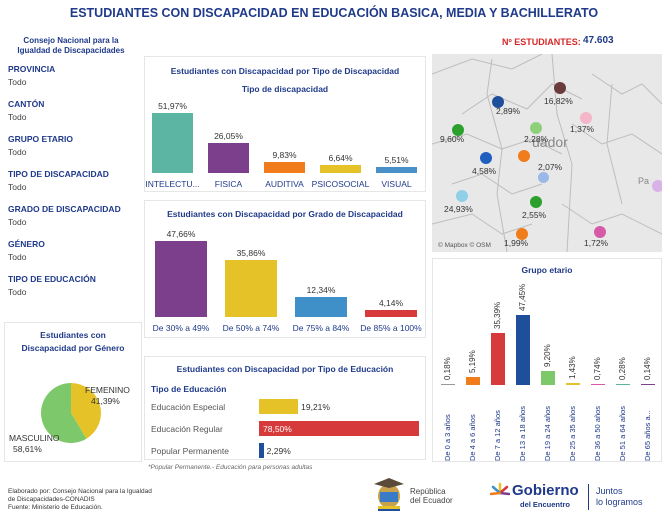 The height and width of the screenshot is (520, 668). What do you see at coordinates (26, 104) in the screenshot?
I see `filter-label: CANTÓN` at bounding box center [26, 104].